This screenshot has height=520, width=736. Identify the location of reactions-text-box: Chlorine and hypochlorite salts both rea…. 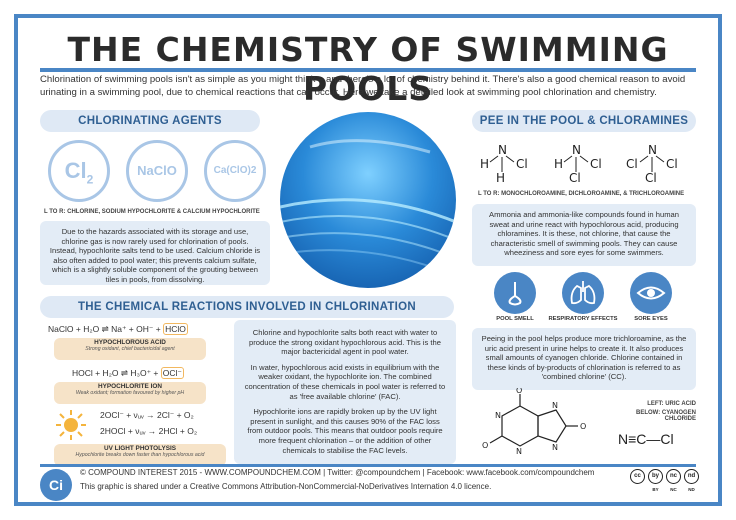
(345, 392).